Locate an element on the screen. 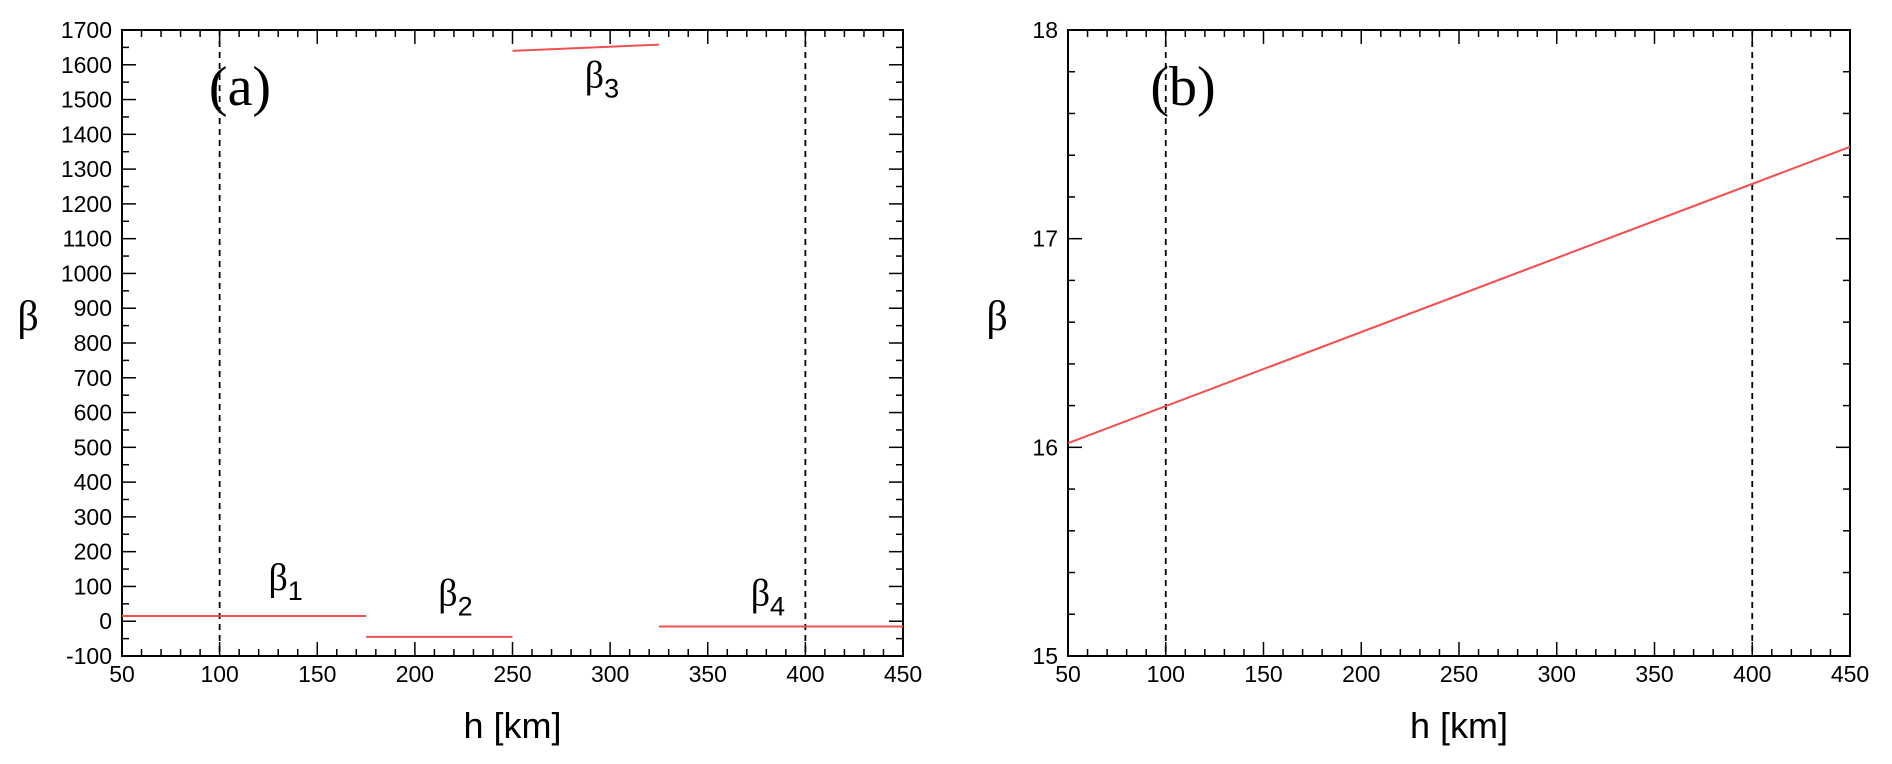  y-tick-label: 1700 is located at coordinates (86, 30).